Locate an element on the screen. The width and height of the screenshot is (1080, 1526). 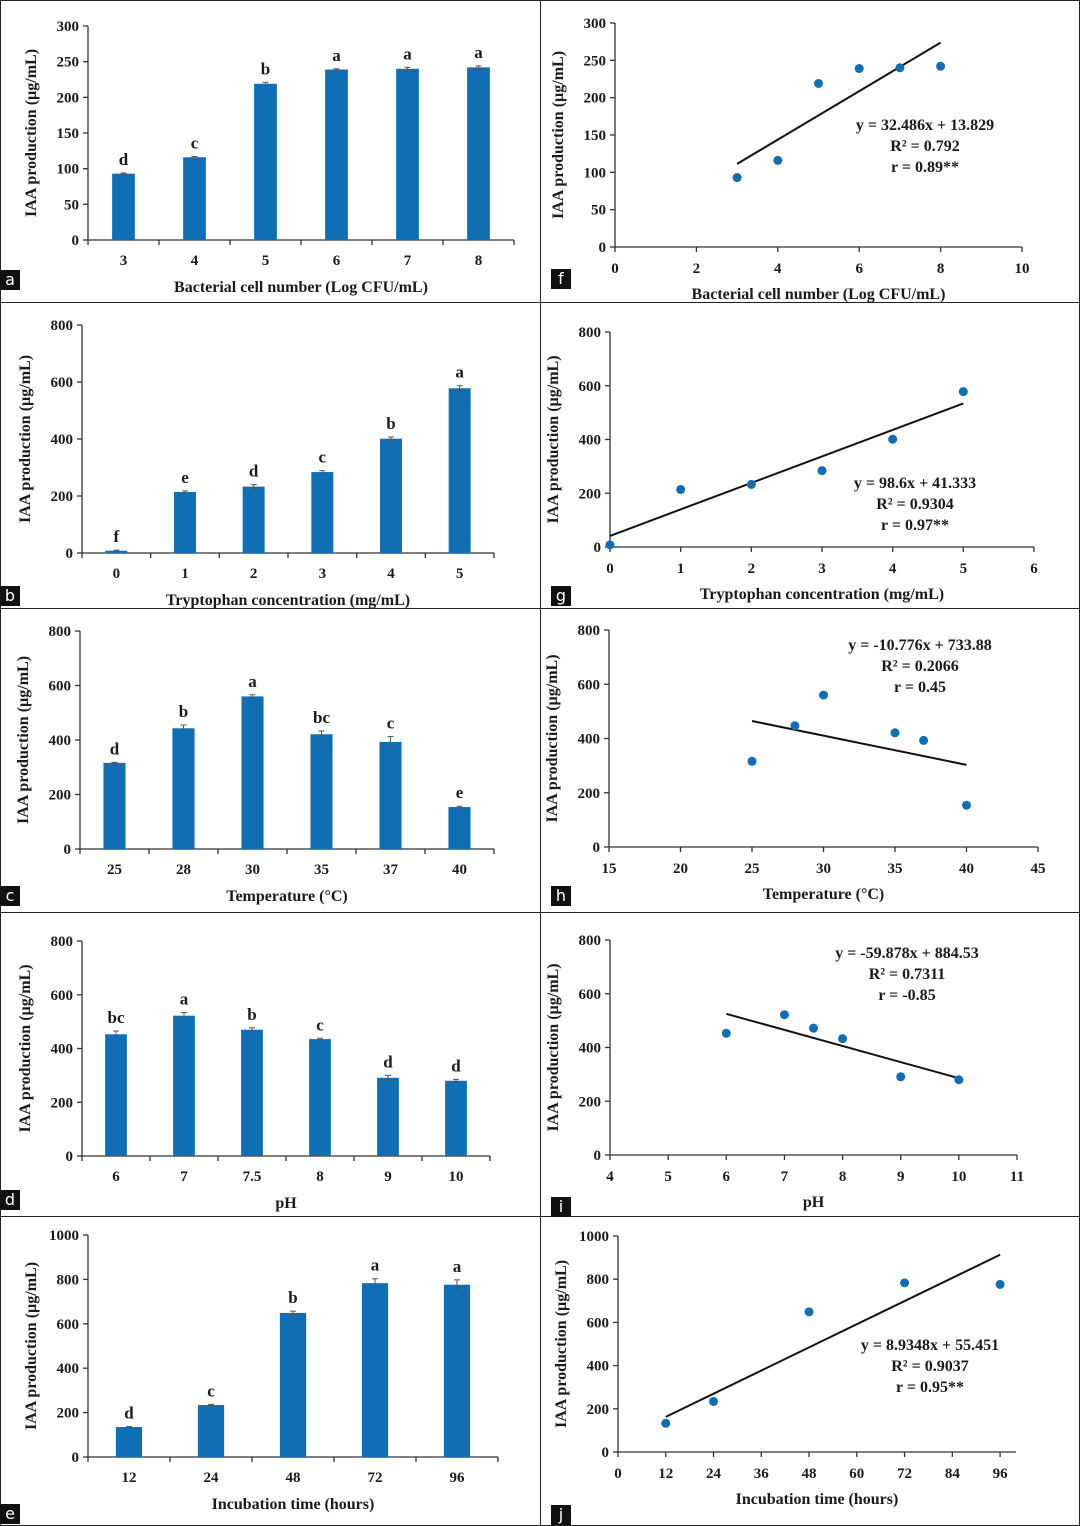
regression-annotation: R² = 0.9304 is located at coordinates (914, 504).